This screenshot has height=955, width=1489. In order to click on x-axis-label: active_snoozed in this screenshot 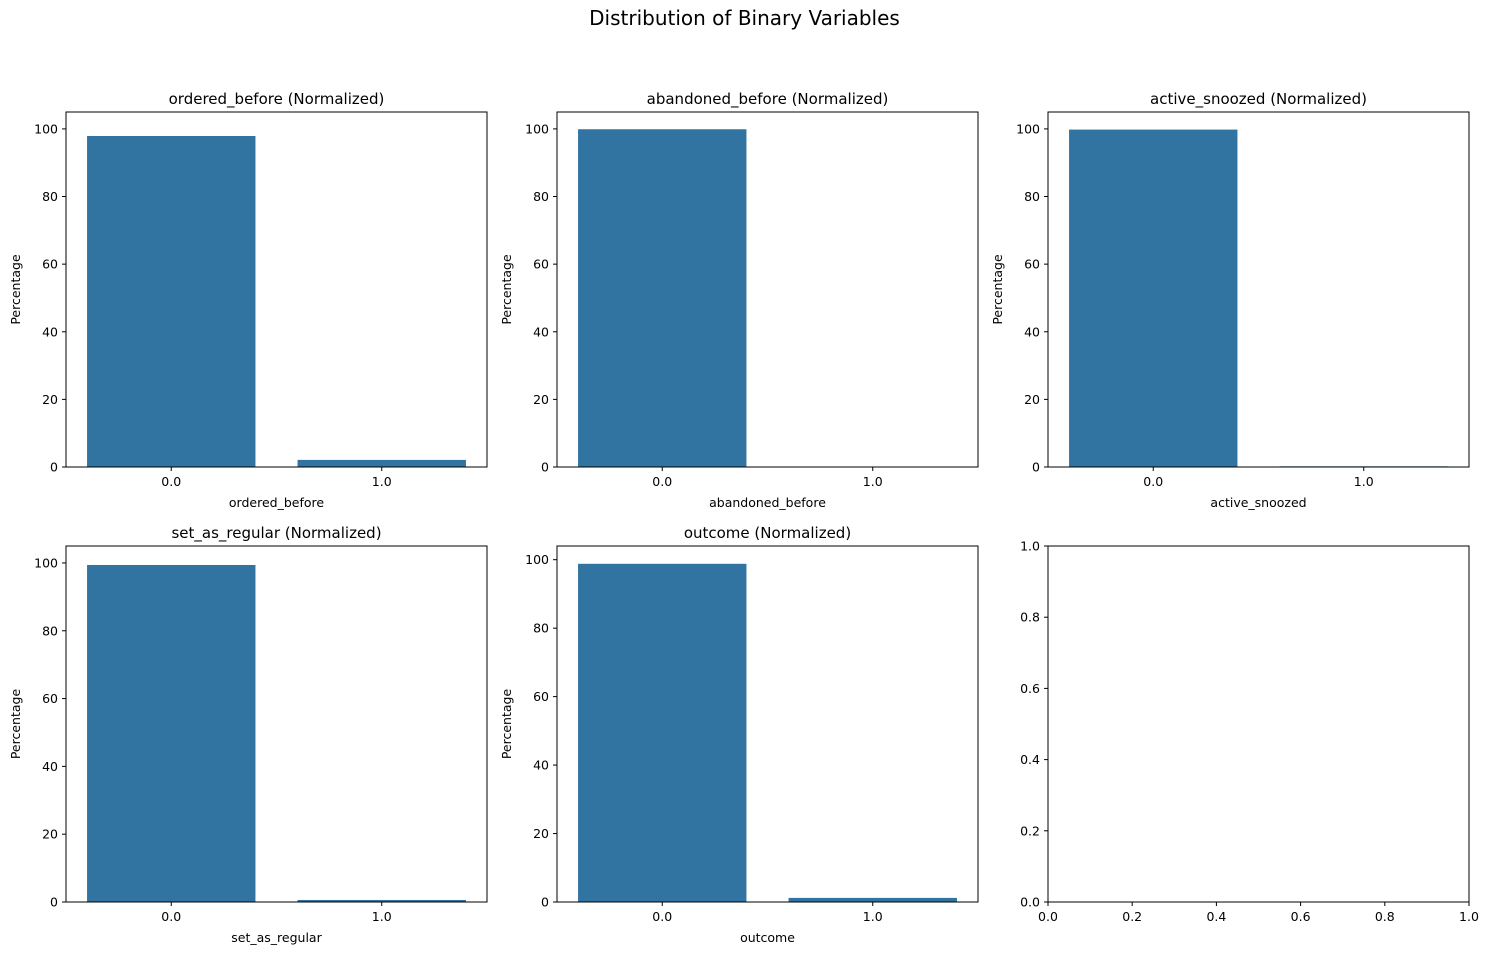, I will do `click(1258, 502)`.